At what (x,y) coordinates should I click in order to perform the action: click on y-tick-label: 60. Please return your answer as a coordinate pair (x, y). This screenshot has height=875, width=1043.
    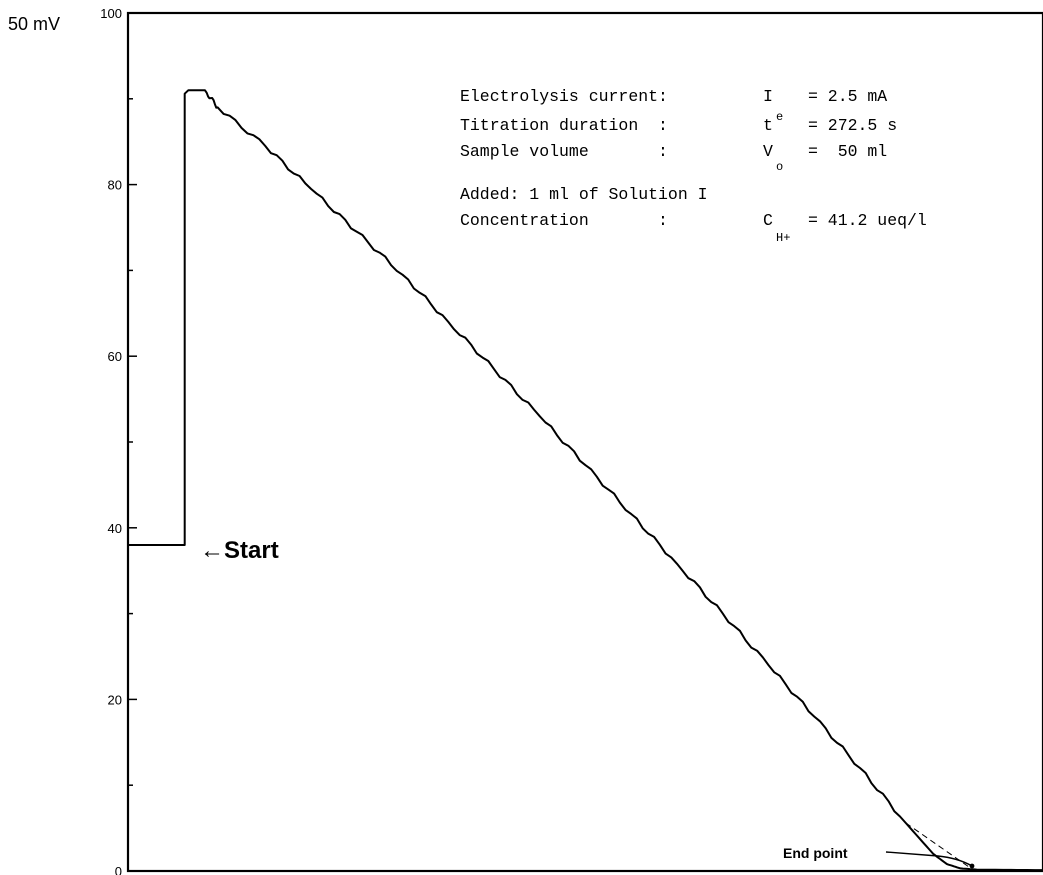
    Looking at the image, I should click on (115, 356).